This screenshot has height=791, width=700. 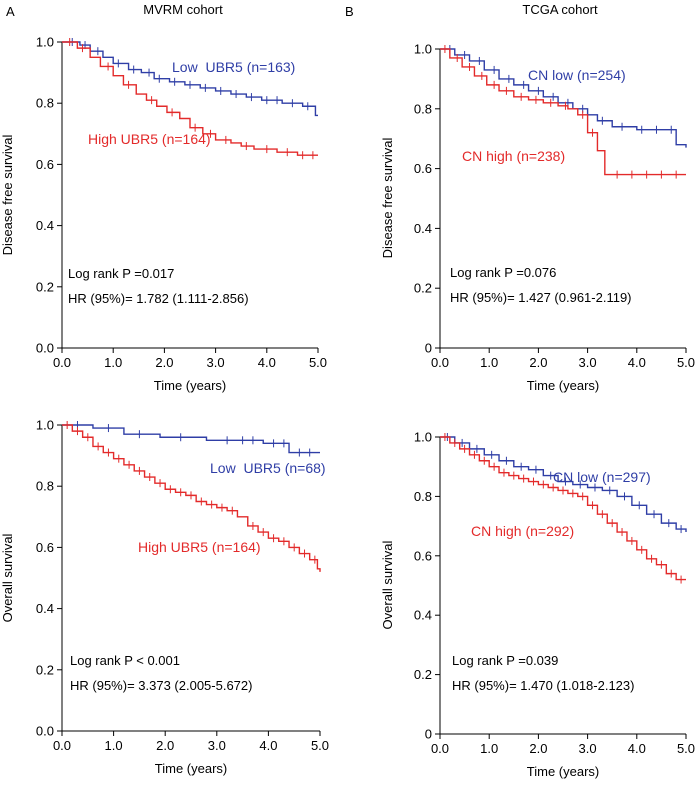 What do you see at coordinates (543, 685) in the screenshot?
I see `hazard-ratio: HR (95%)= 1.470 (1.018-2.123)` at bounding box center [543, 685].